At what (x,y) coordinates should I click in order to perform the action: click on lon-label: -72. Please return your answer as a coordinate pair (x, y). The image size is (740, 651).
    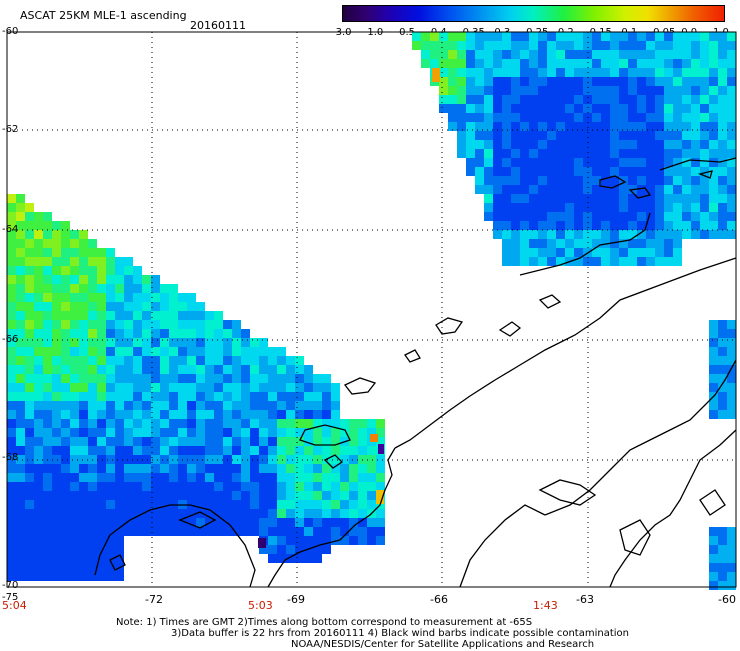
    Looking at the image, I should click on (154, 599).